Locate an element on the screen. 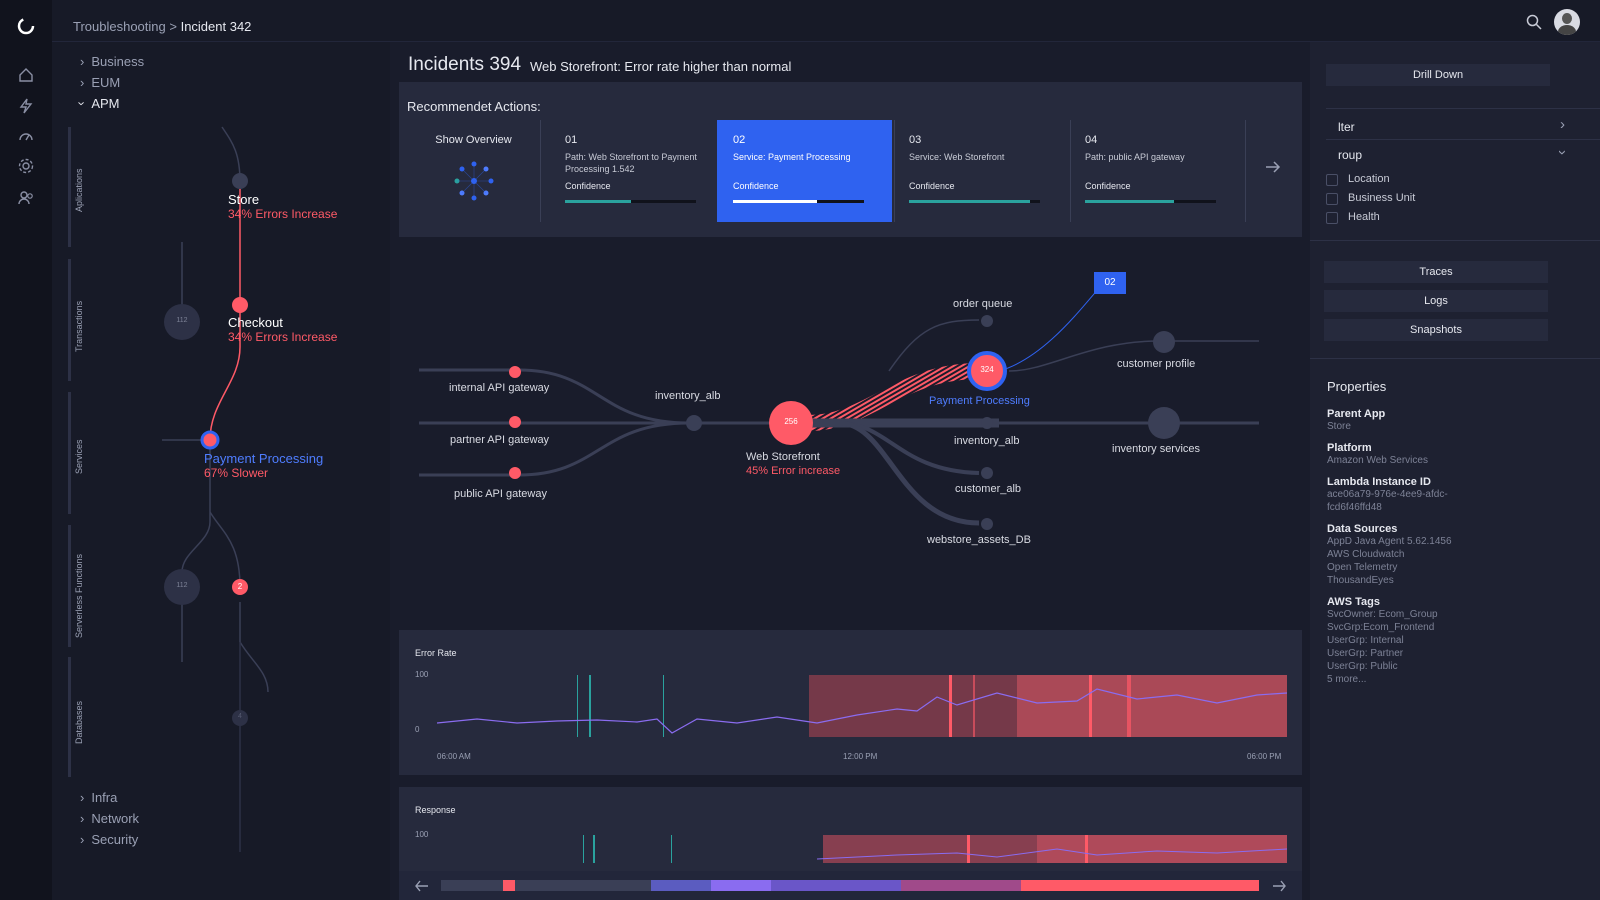 The image size is (1600, 900). group-row: roup is located at coordinates (1350, 155).